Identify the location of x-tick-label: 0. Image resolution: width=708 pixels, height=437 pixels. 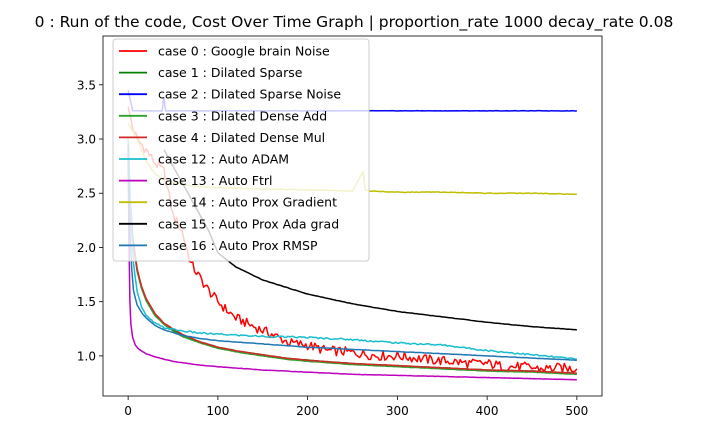
(128, 411).